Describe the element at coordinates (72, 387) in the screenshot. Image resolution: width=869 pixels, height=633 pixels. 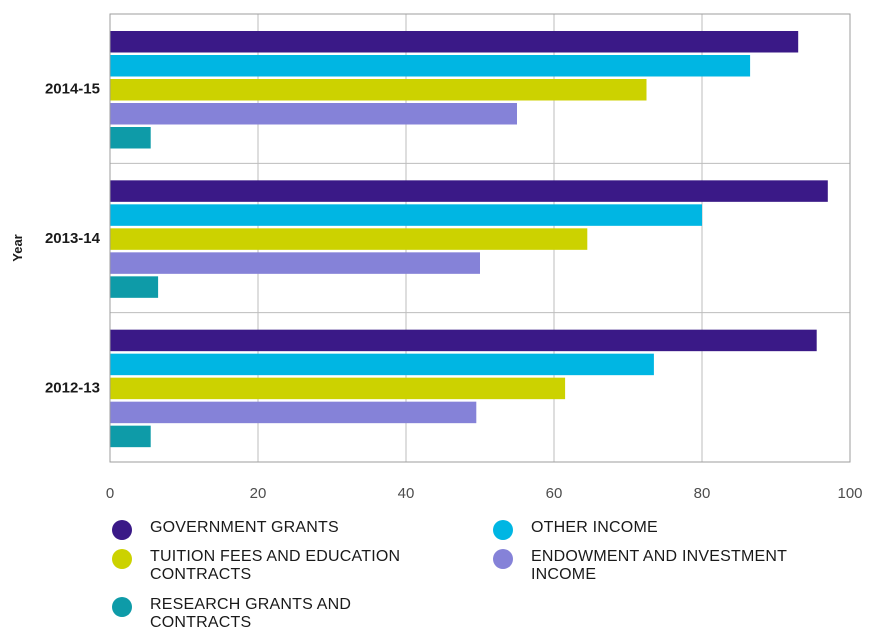
I see `y-category-label: 2012-13` at that location.